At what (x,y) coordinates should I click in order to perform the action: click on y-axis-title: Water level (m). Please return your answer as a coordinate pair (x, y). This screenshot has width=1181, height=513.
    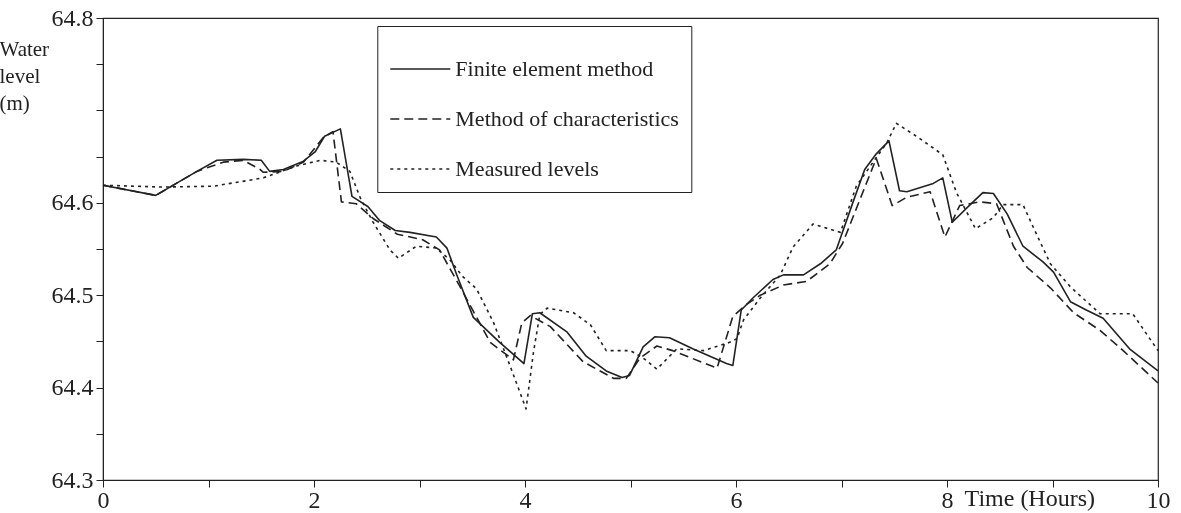
    Looking at the image, I should click on (25, 75).